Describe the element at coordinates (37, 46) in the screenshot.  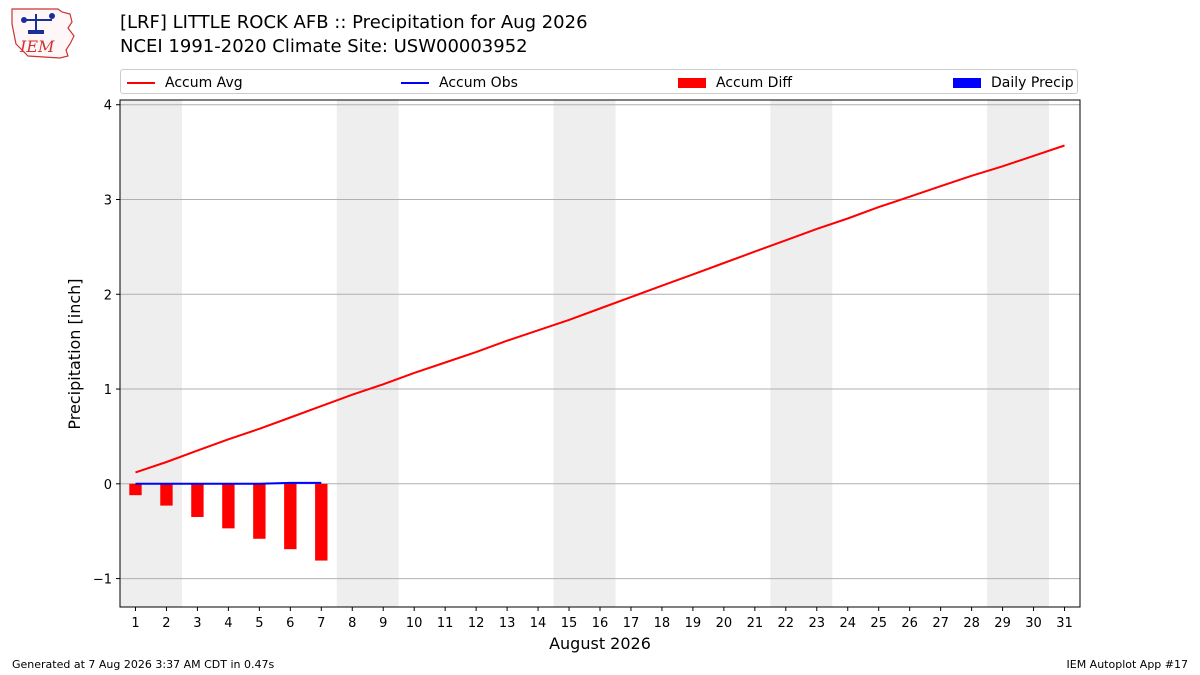
I see `logo-text: IEM` at that location.